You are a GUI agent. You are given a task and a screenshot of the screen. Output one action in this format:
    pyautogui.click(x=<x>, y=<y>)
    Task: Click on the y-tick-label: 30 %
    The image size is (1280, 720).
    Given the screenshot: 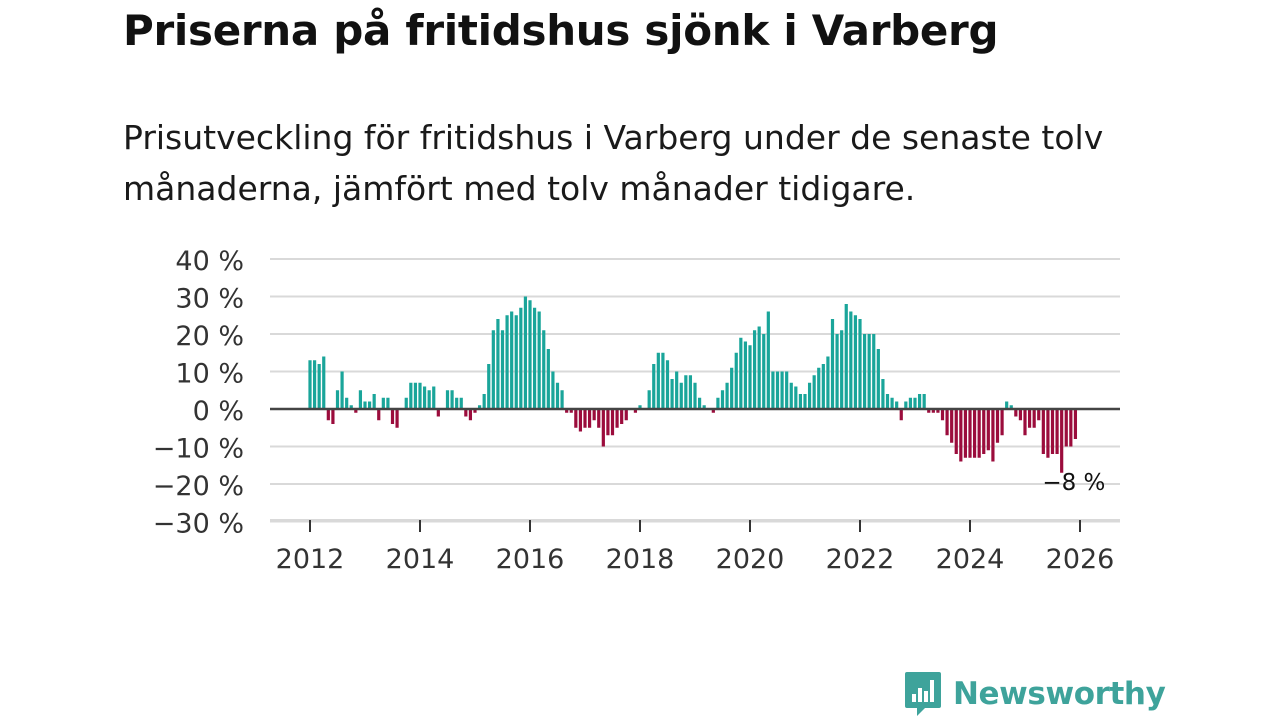 What is the action you would take?
    pyautogui.click(x=209, y=299)
    